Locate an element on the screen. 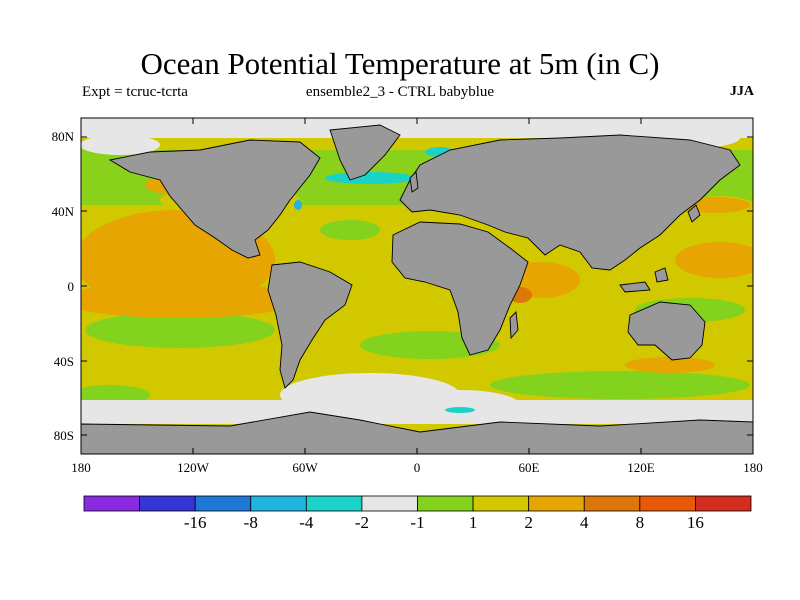  lat-tick-label: 80S is located at coordinates (64, 435).